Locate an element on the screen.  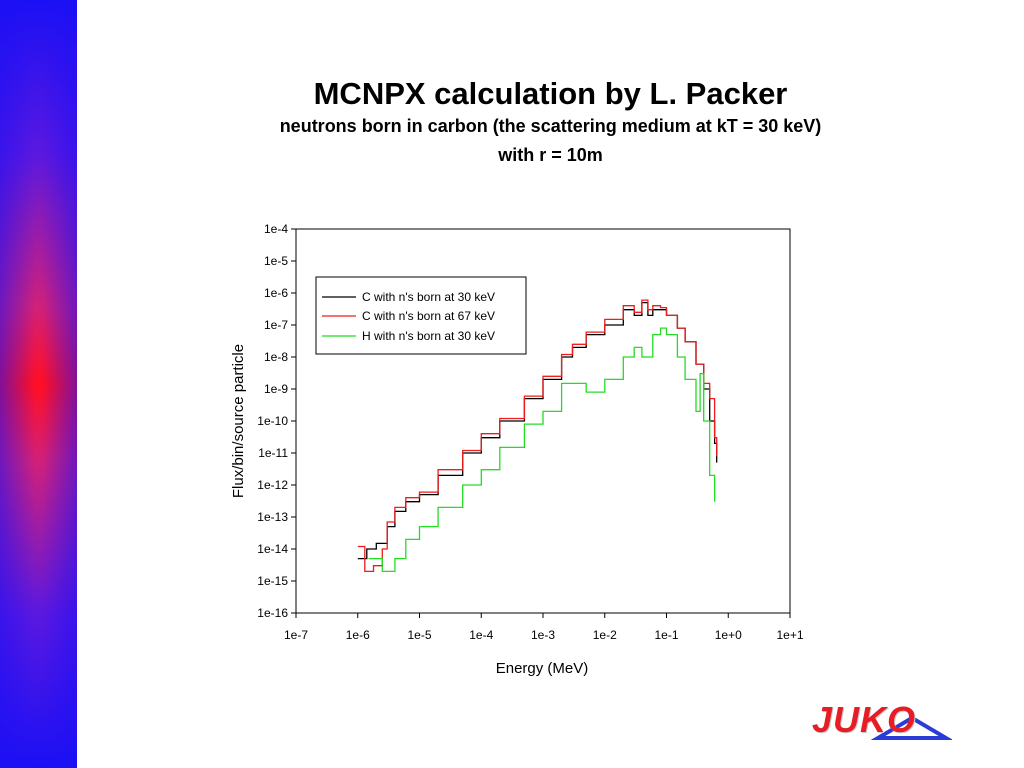
x-tick-label: 1e-4 is located at coordinates (481, 635).